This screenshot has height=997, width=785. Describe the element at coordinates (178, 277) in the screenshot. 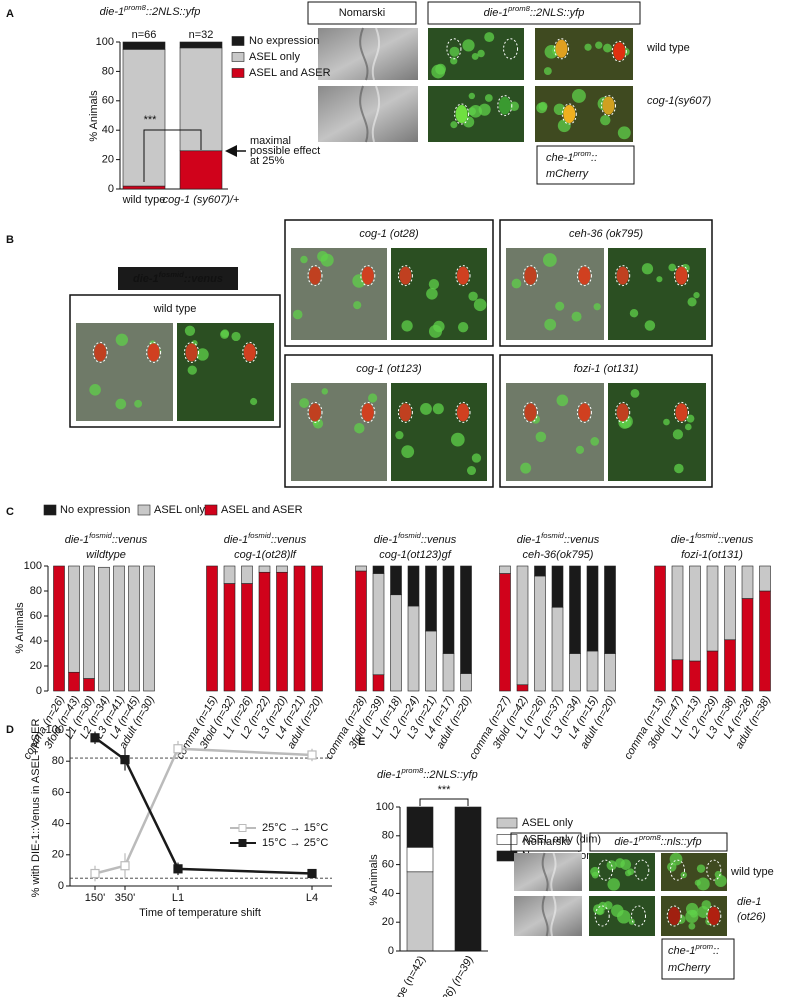

I see `reporter-label: die-1fosmid::venus` at that location.